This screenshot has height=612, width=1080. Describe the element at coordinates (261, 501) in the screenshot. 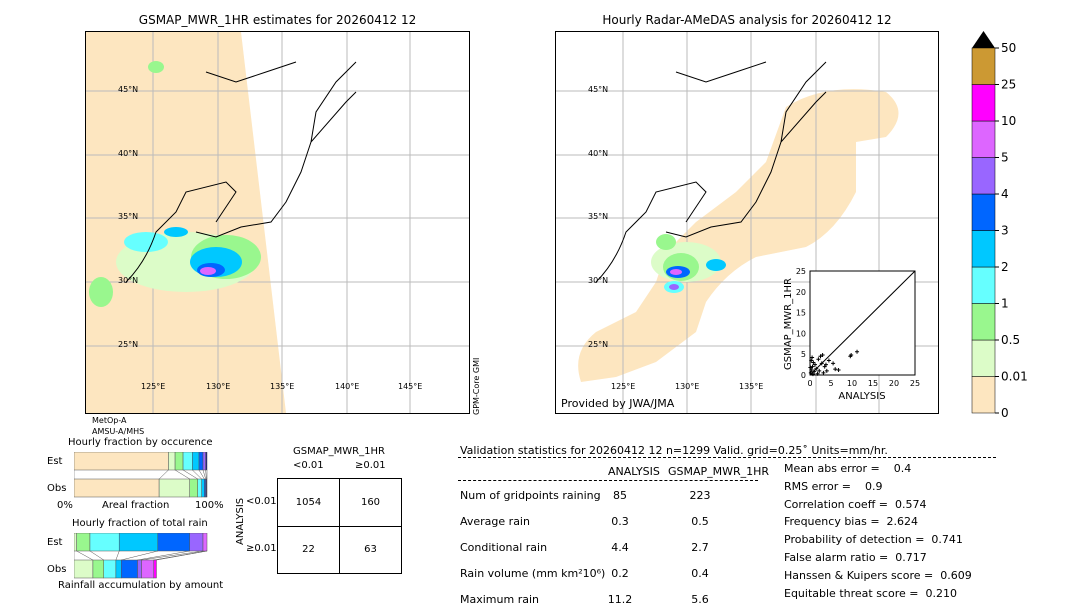

I see `contingency-row-label: <0.01` at that location.